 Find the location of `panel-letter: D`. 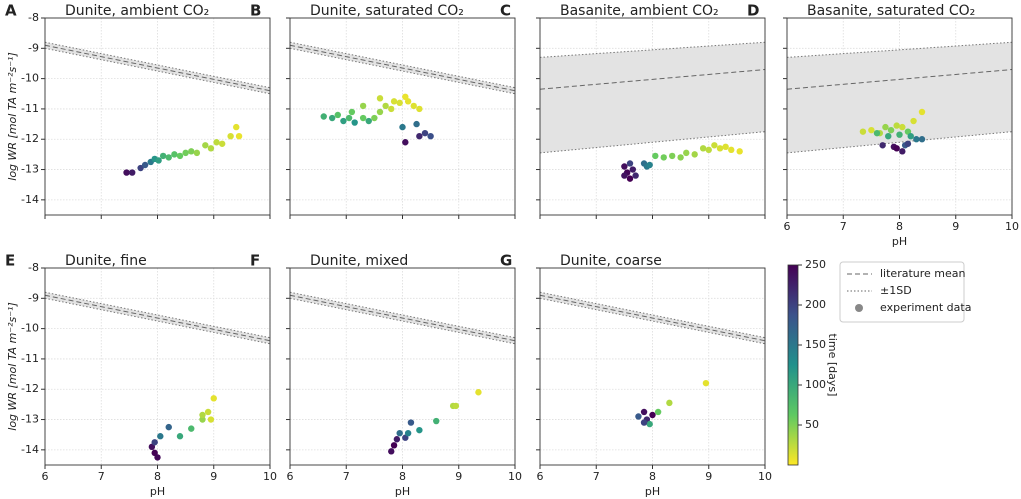

panel-letter: D is located at coordinates (753, 11).